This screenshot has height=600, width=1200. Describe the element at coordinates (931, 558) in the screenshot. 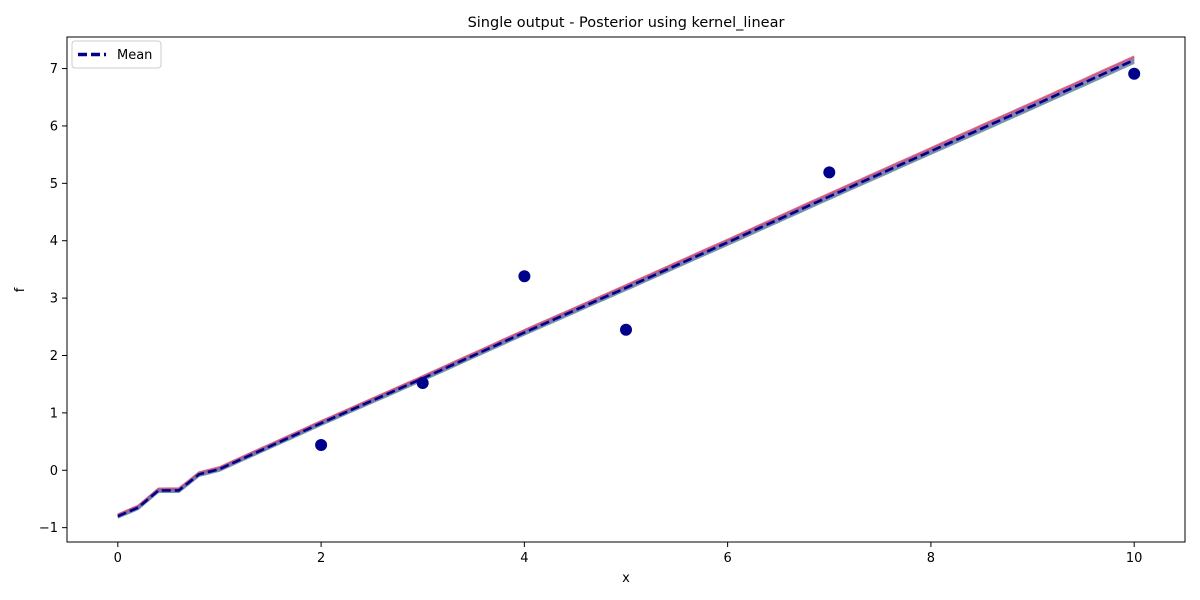

I see `x-tick-label: 8` at that location.